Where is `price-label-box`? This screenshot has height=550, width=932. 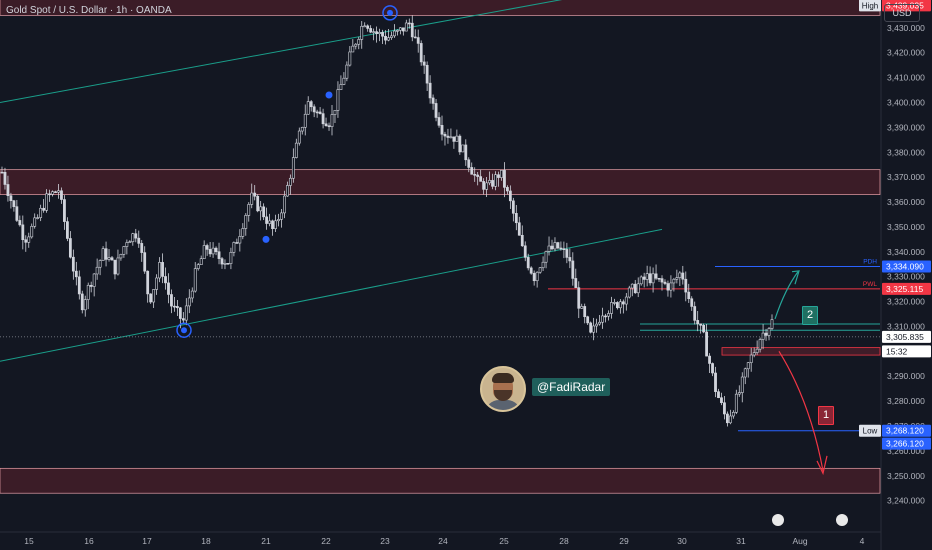
price-label-box is located at coordinates (906, 6).